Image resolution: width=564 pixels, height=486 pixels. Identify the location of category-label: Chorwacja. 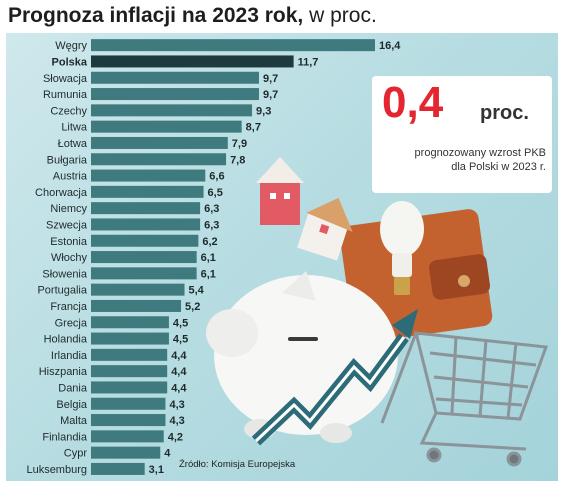
(61, 193).